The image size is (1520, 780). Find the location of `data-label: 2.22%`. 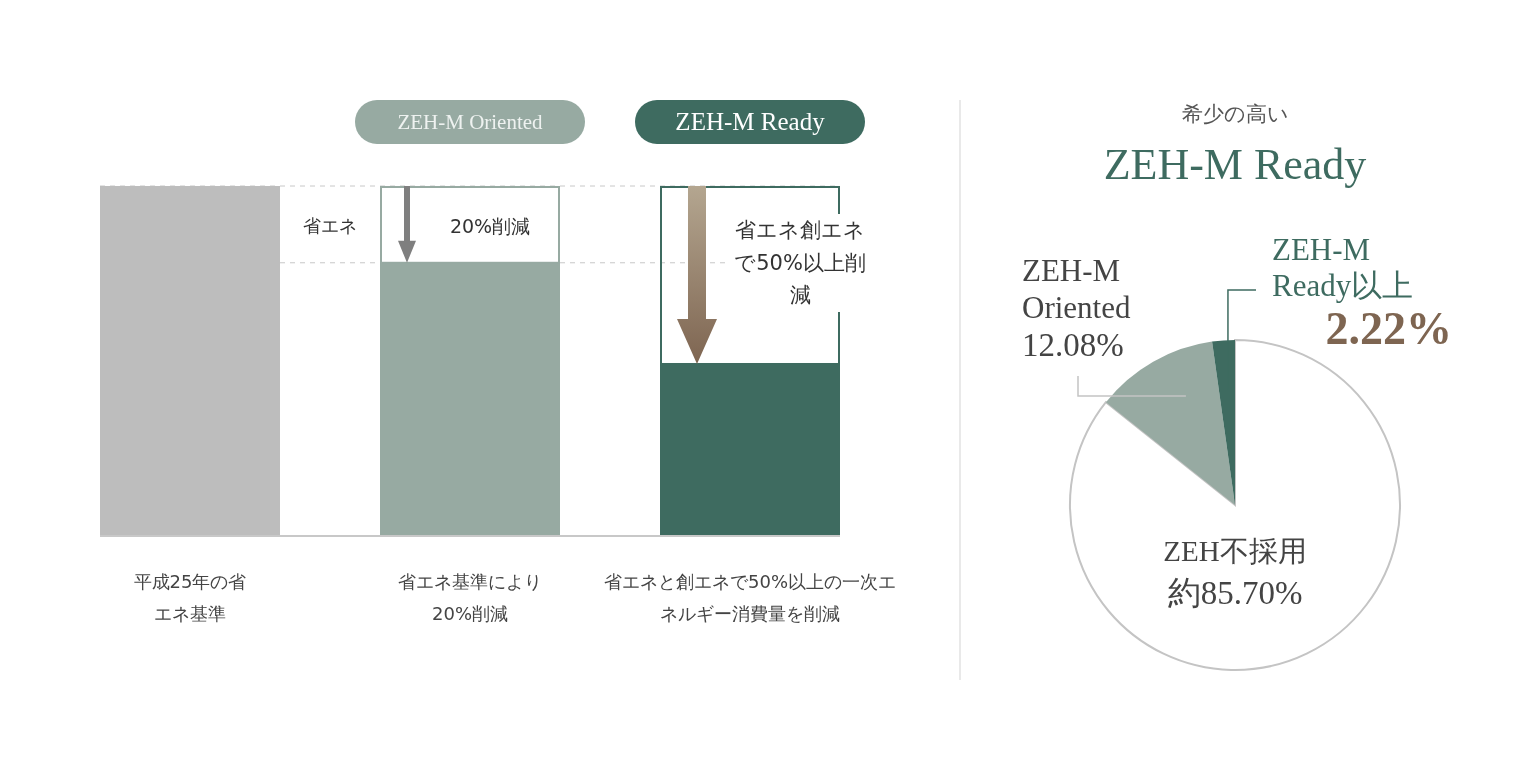

data-label: 2.22% is located at coordinates (1388, 330).